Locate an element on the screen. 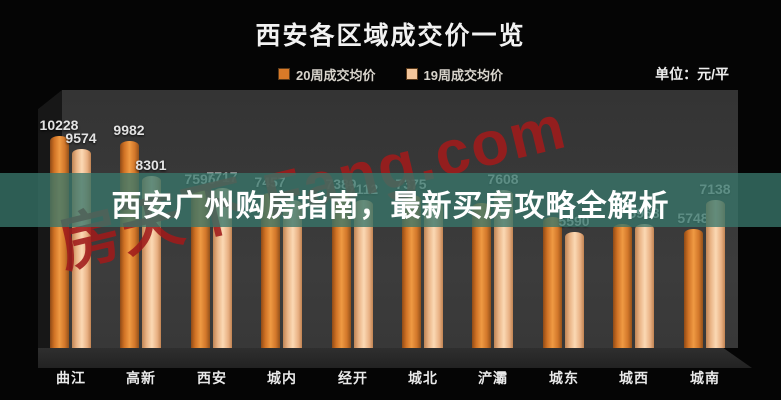 This screenshot has height=400, width=781. x-axis: 曲江 高新 西安 城内 经开 城北 浐灞 城东 城西 城南 is located at coordinates (390, 377).